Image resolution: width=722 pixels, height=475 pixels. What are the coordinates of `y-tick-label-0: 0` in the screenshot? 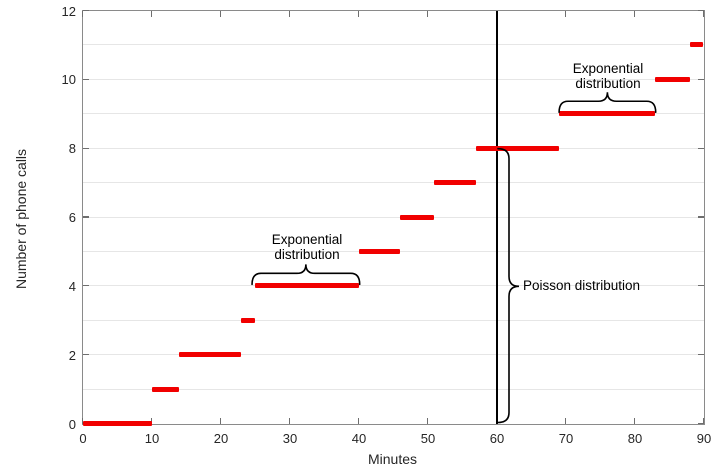 It's located at (72, 424).